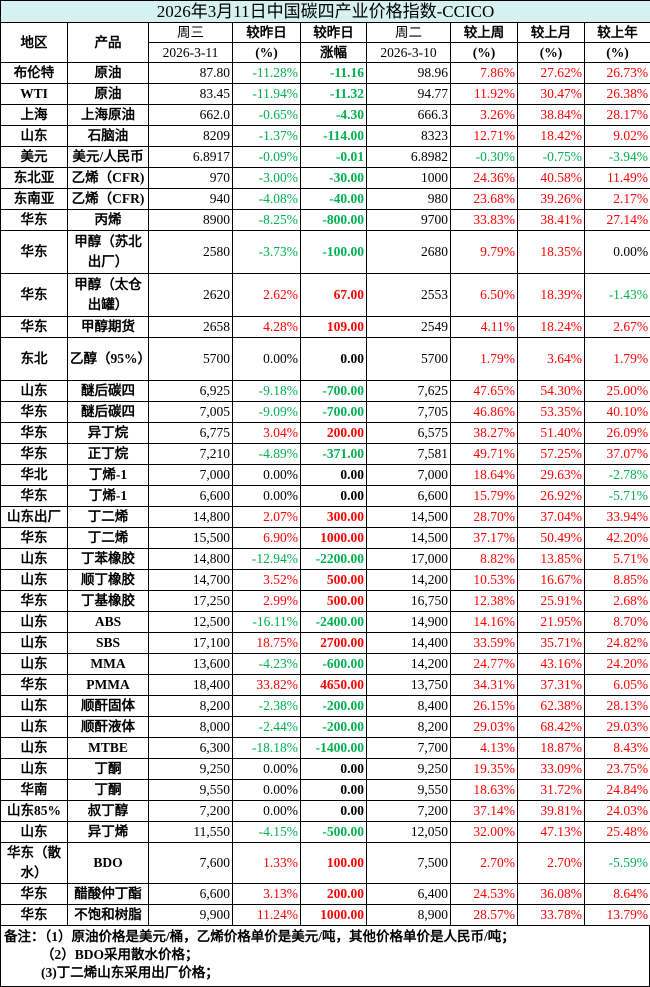  I want to click on cell-pct-month: 3.64%, so click(551, 359).